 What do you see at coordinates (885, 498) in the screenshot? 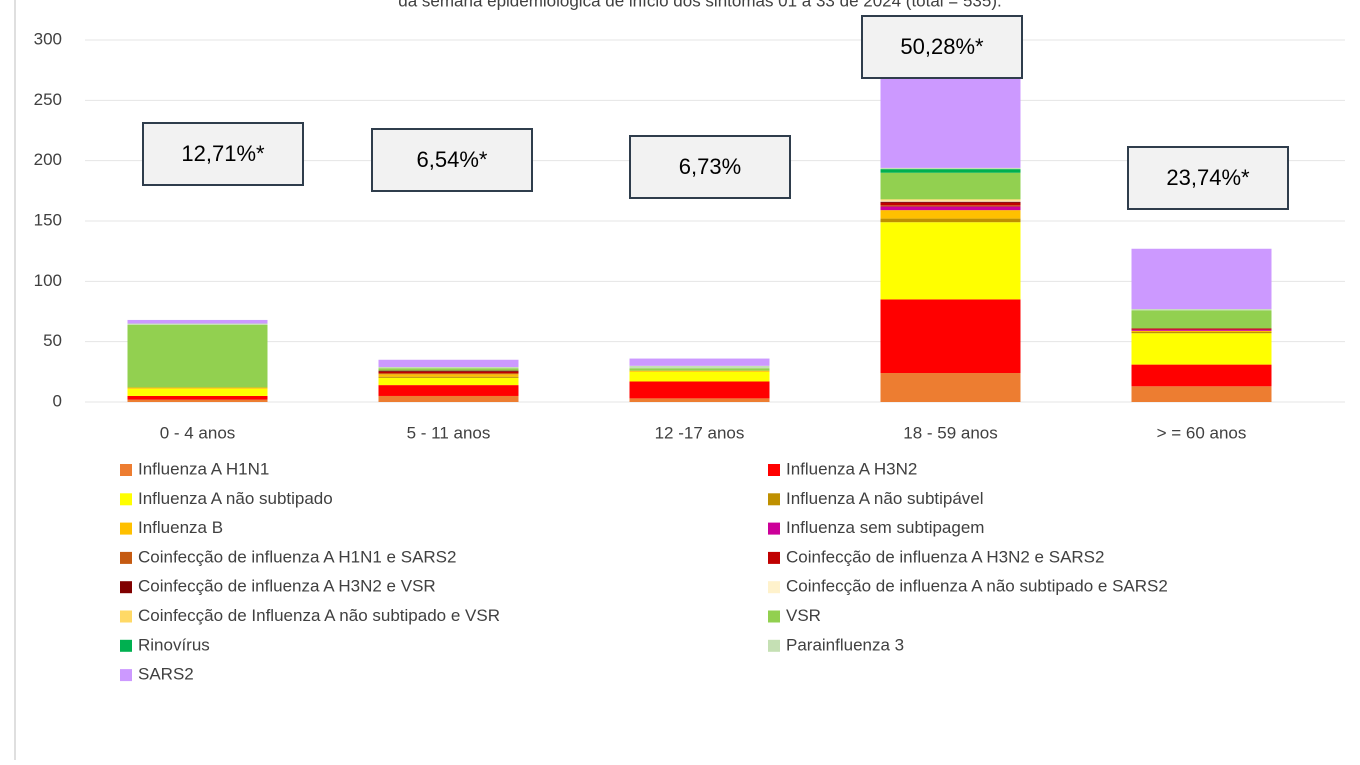
I see `legend-label: Influenza A não subtipável` at bounding box center [885, 498].